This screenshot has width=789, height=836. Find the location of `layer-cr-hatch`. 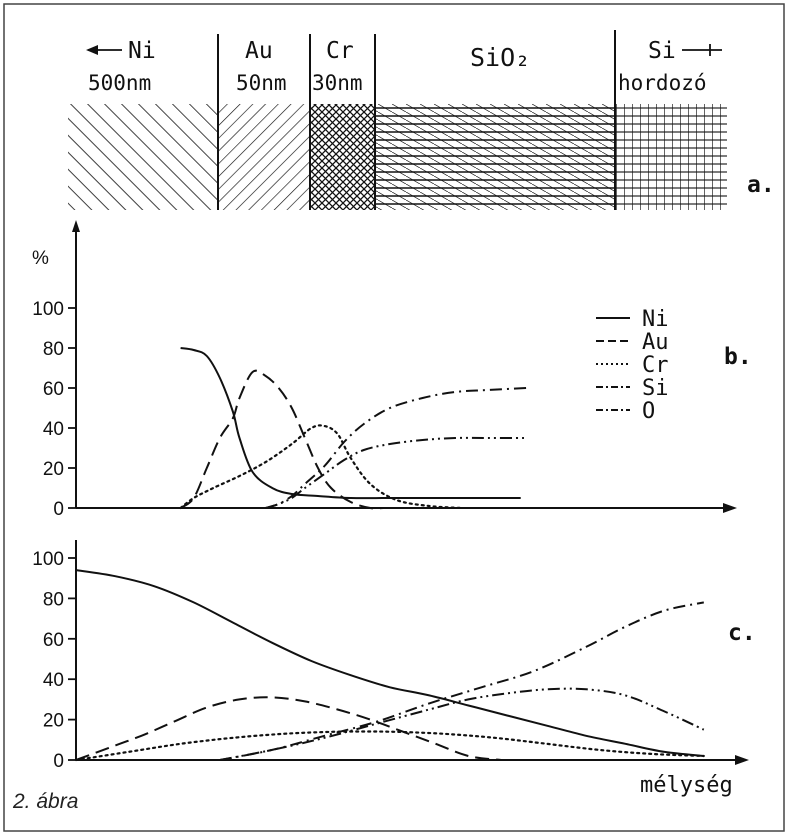

layer-cr-hatch is located at coordinates (342, 157).